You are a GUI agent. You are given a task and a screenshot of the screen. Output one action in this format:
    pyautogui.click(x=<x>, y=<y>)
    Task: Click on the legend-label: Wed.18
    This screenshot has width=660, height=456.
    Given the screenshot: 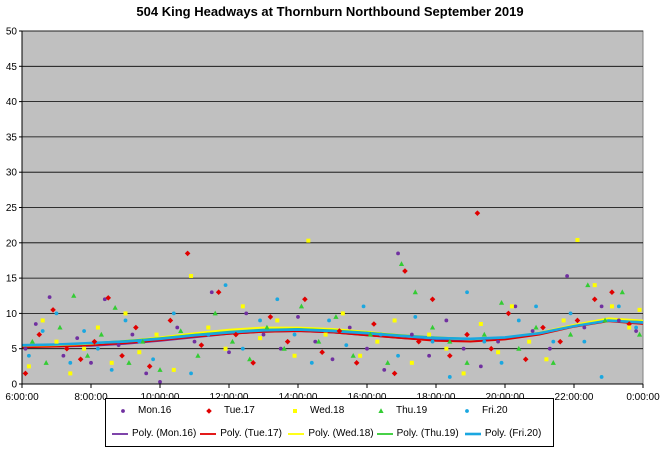 What is the action you would take?
    pyautogui.click(x=327, y=410)
    